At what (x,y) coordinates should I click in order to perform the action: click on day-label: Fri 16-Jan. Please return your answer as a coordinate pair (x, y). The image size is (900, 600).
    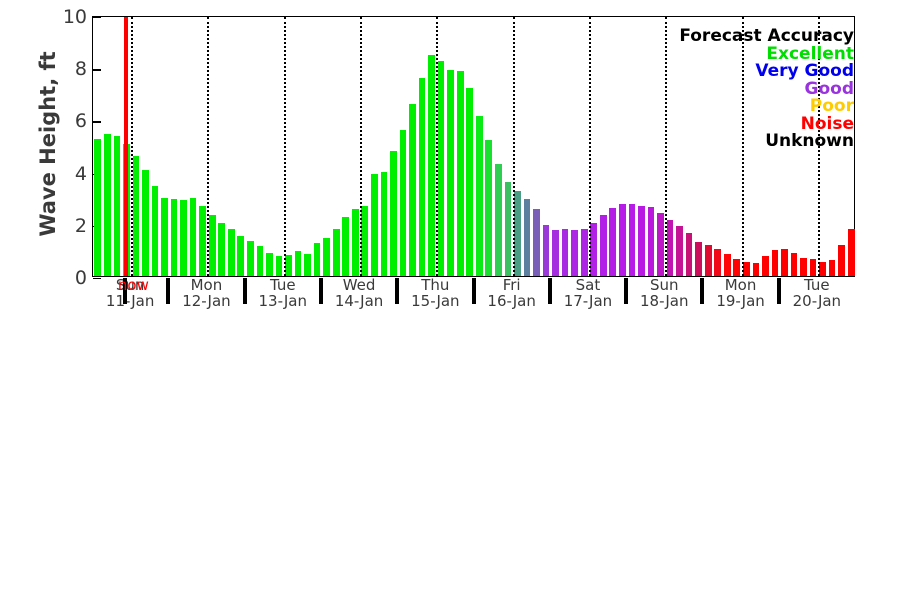
    Looking at the image, I should click on (511, 293).